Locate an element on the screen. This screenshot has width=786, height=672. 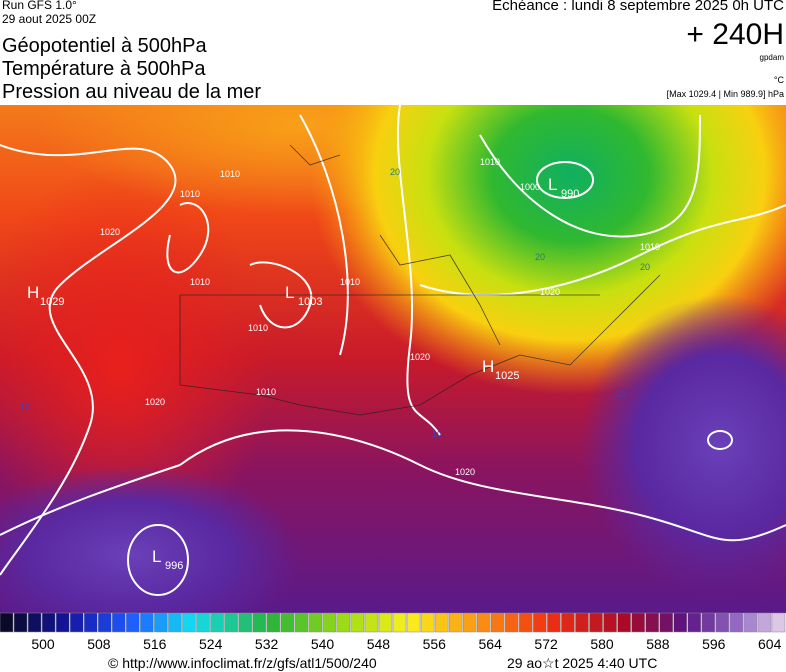
isobar-label: 1000 is located at coordinates (530, 187).